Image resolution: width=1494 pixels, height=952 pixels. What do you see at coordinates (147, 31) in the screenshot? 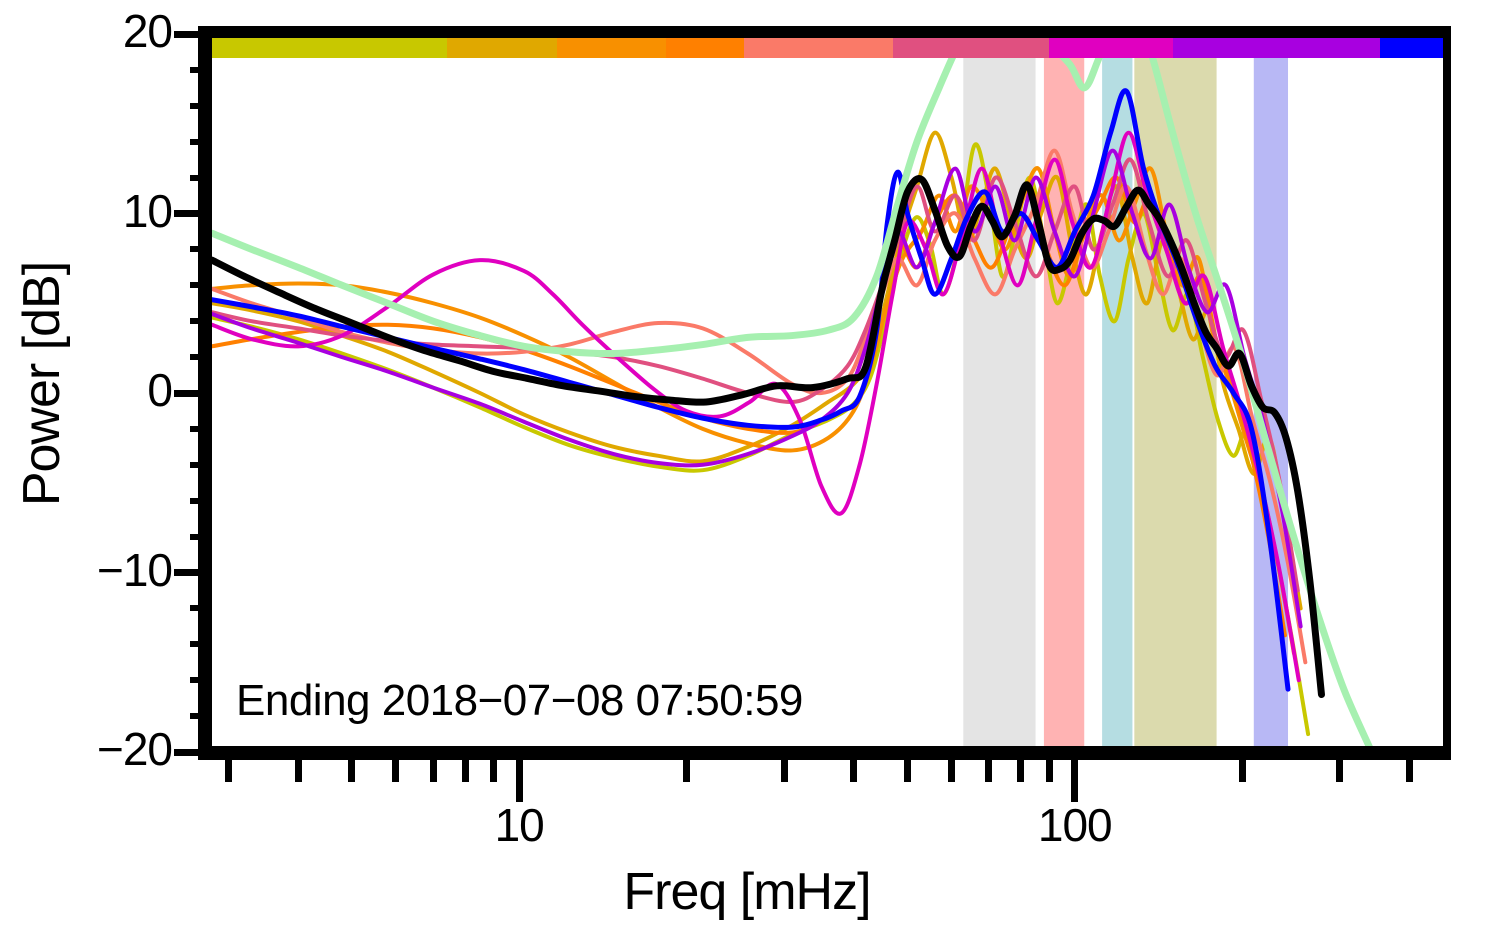
I see `y-tick-label: 20` at bounding box center [147, 31].